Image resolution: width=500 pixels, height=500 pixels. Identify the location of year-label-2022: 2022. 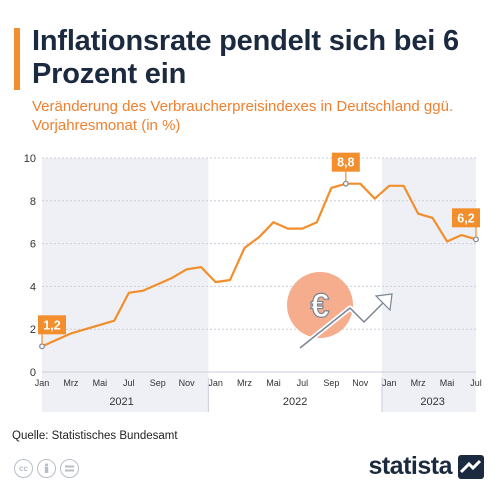
(295, 402).